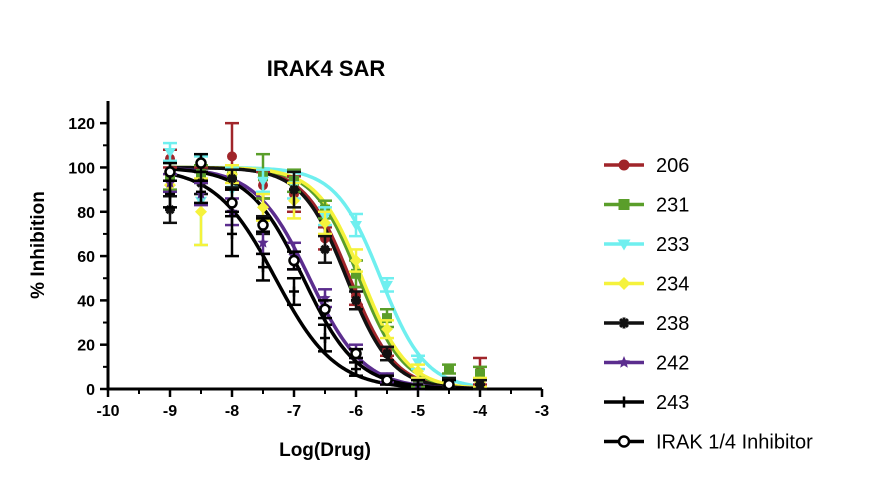  Describe the element at coordinates (107, 411) in the screenshot. I see `x-tick-label: -10` at that location.